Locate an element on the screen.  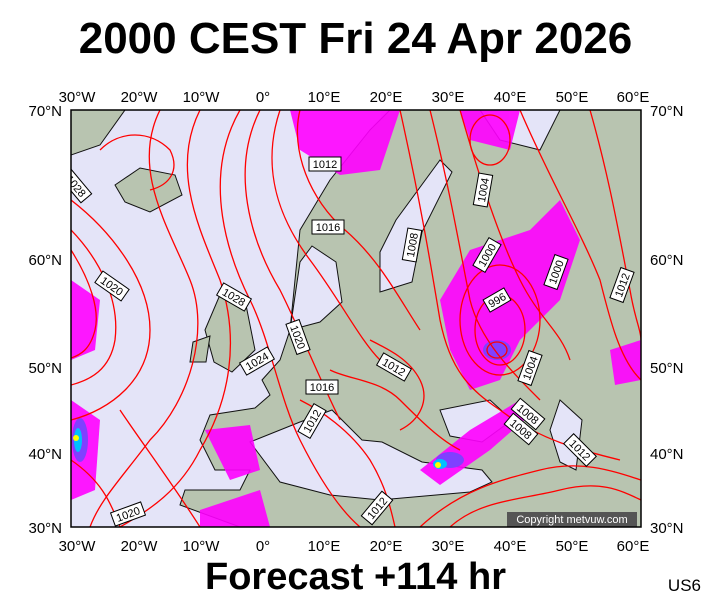
isobar-label: 1008 is located at coordinates (413, 245).